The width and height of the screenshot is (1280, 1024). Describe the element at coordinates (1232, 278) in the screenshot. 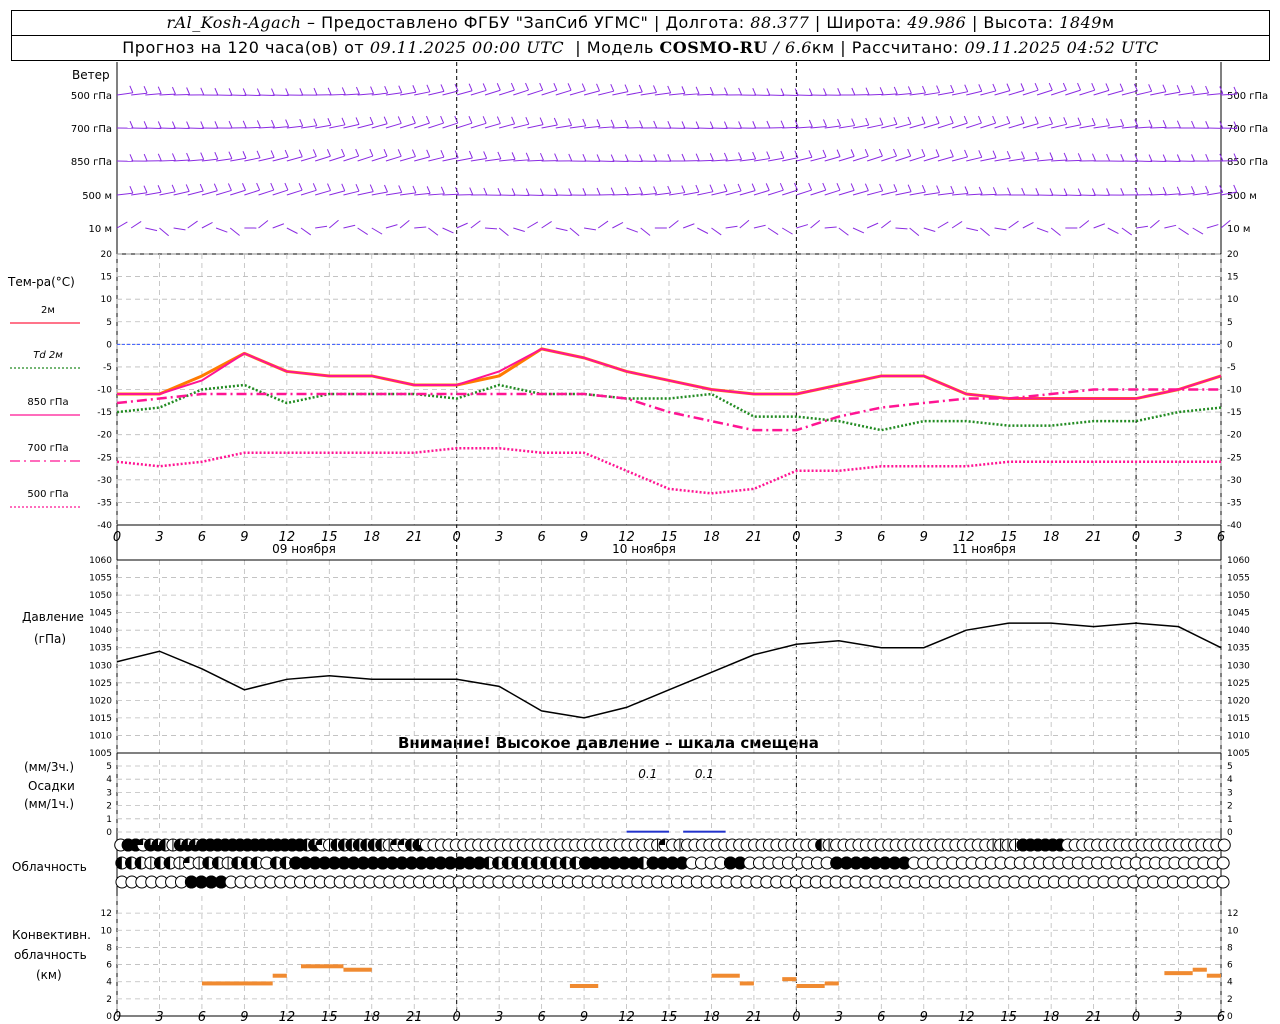

I see `temp-tick-right: 15` at that location.